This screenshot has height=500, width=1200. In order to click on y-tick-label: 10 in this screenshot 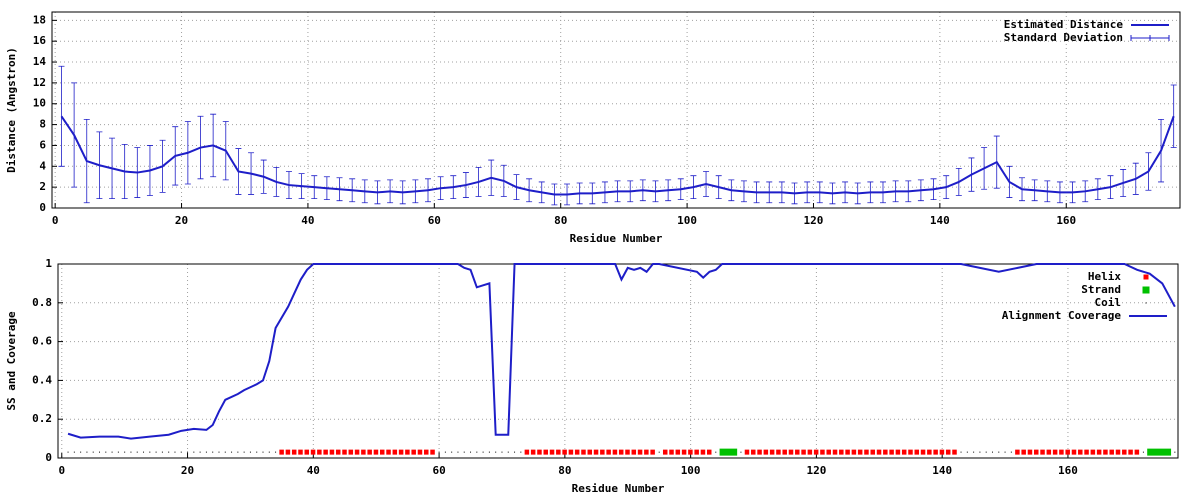, I will do `click(39, 103)`.